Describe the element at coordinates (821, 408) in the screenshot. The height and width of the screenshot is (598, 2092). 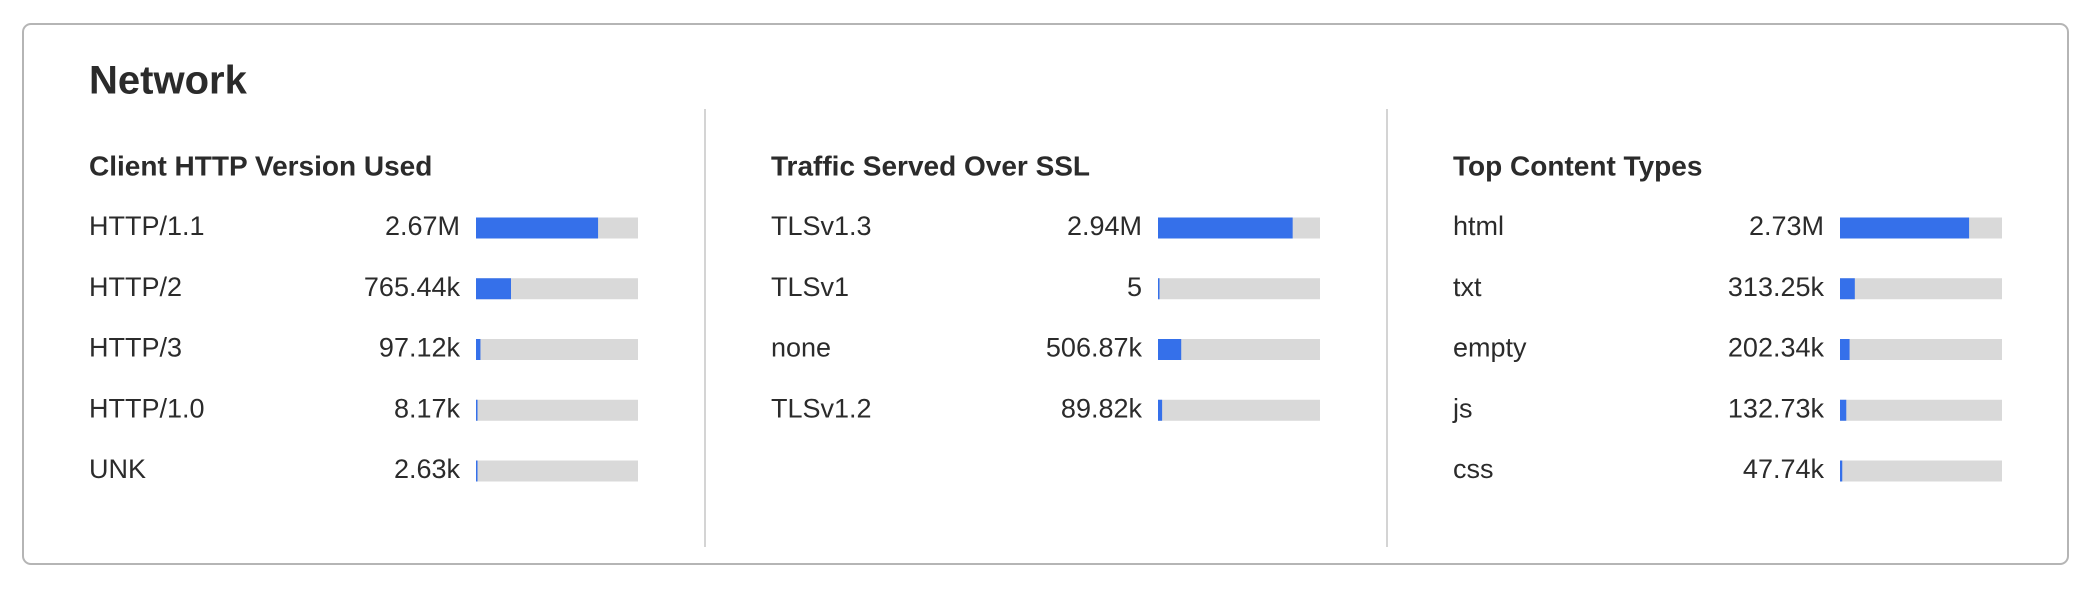
I see `row-label: TLSv1.2` at that location.